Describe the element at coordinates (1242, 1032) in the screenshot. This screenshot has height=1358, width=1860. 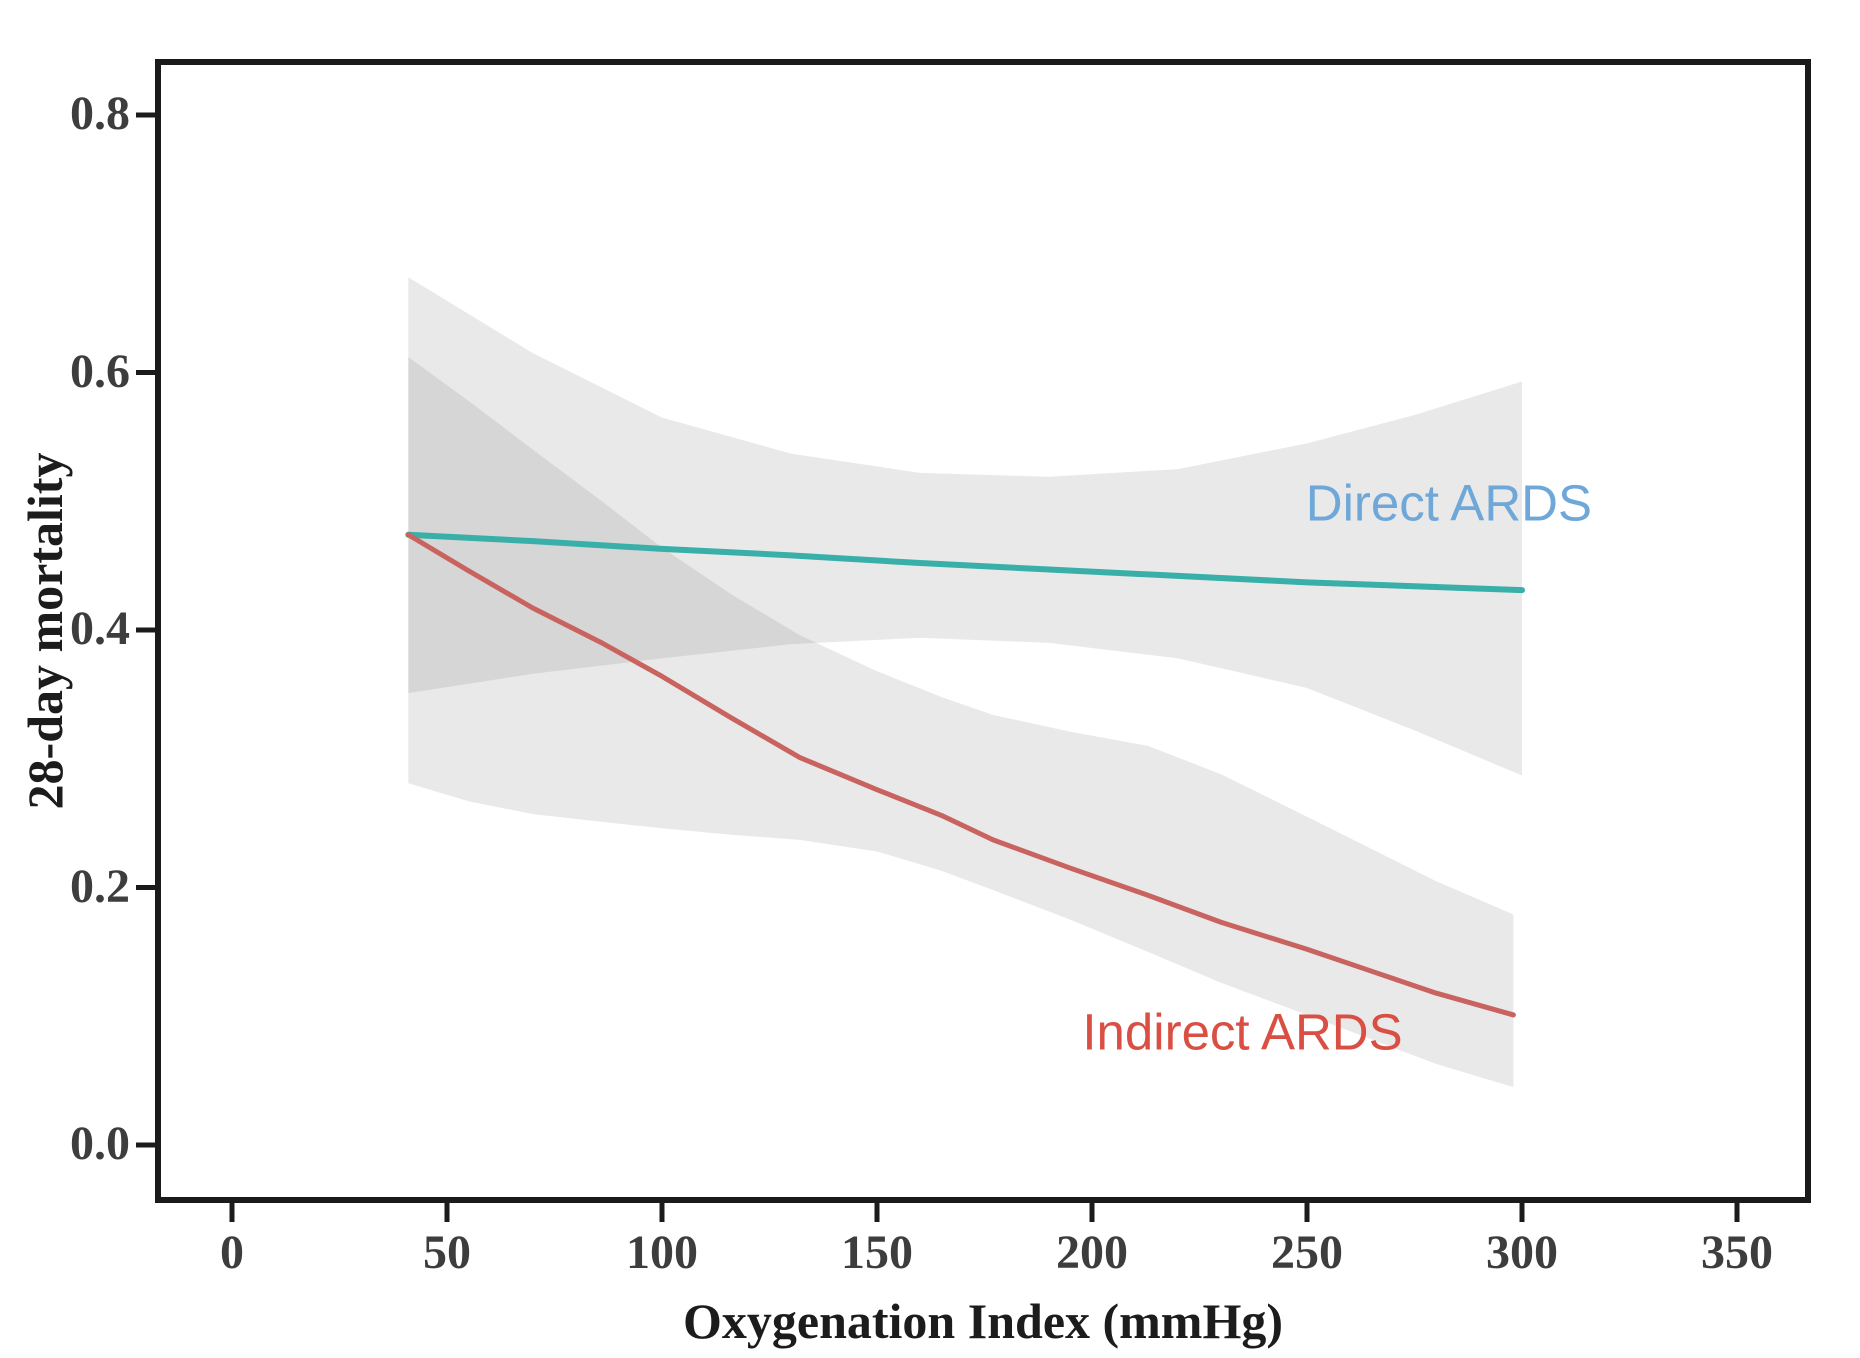
I see `indirect-ards-label: Indirect ARDS` at that location.